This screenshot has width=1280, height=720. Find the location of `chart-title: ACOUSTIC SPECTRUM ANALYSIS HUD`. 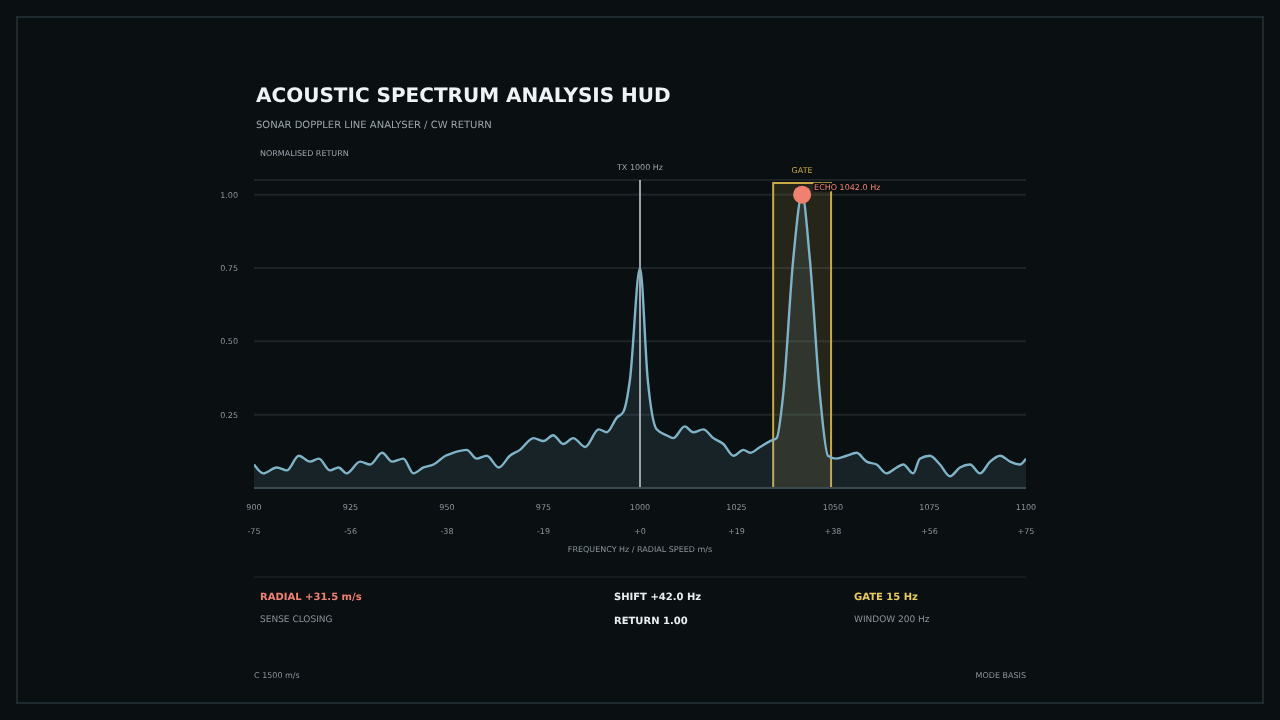

chart-title: ACOUSTIC SPECTRUM ANALYSIS HUD is located at coordinates (463, 97).